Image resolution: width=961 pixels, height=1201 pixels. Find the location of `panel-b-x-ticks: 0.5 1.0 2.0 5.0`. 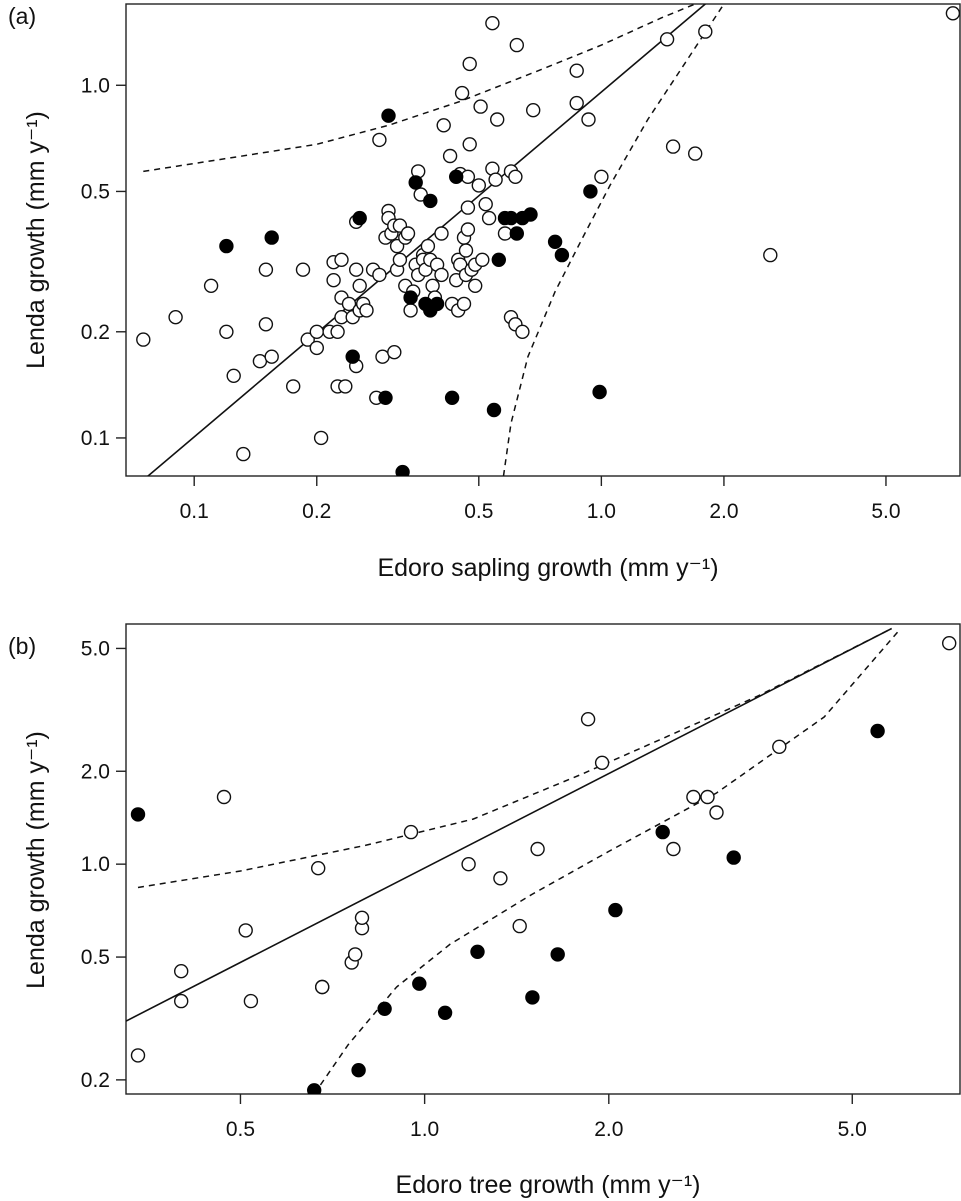

panel-b-x-ticks: 0.5 1.0 2.0 5.0 is located at coordinates (546, 1117).